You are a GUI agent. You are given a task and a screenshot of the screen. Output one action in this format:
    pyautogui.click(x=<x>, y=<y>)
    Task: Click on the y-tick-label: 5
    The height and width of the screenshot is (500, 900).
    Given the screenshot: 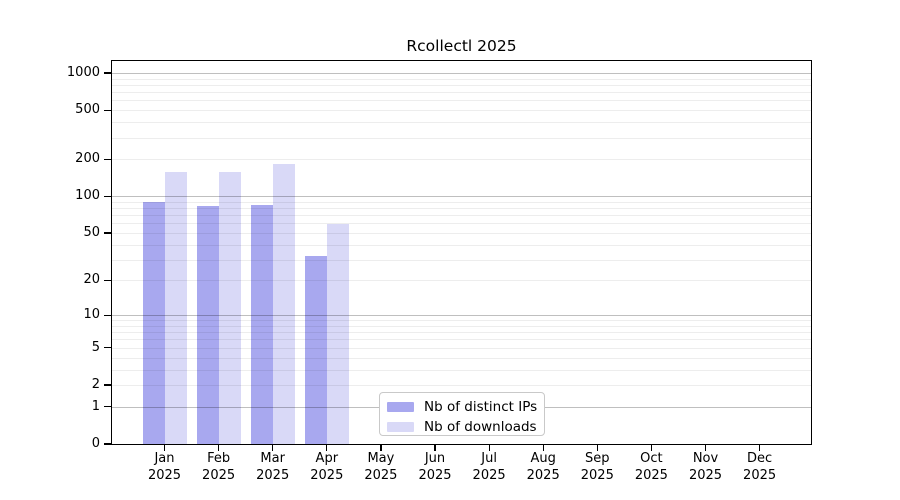 What is the action you would take?
    pyautogui.click(x=95, y=347)
    